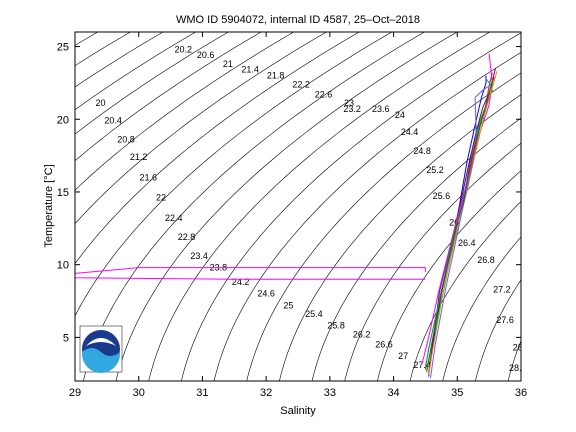  Describe the element at coordinates (63, 266) in the screenshot. I see `y-tick-label: 10` at that location.